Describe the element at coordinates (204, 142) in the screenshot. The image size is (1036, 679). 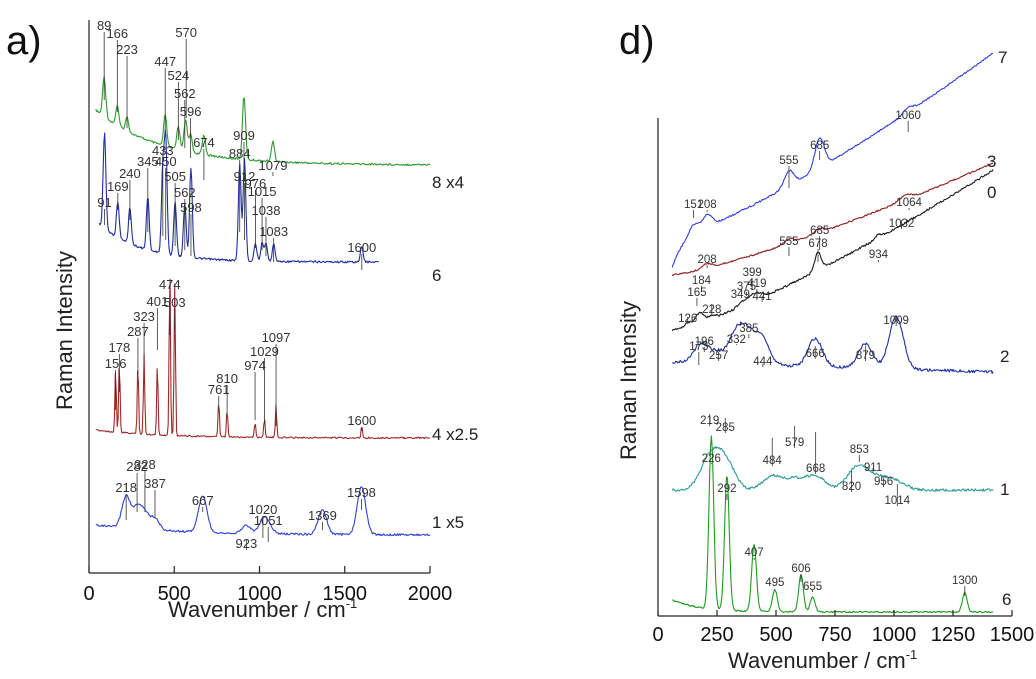
I see `peak-label: 674` at that location.